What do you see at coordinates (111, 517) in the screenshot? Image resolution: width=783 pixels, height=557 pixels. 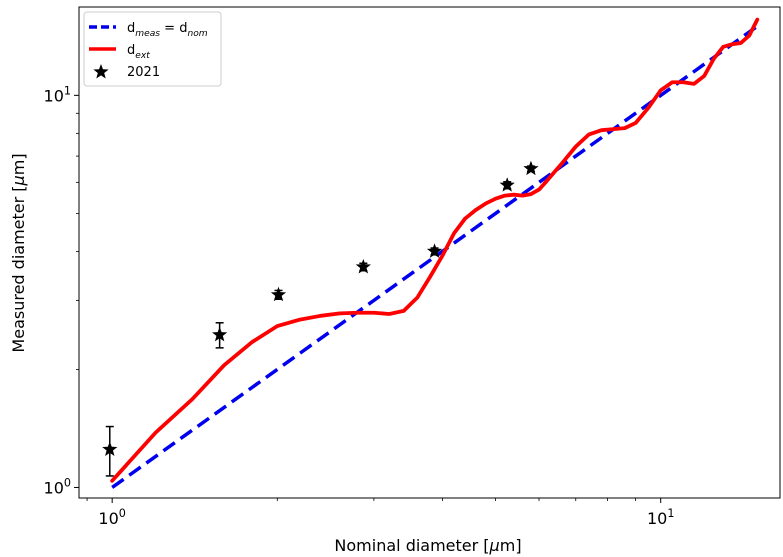 I see `x-tick-label: 10⁰` at bounding box center [111, 517].